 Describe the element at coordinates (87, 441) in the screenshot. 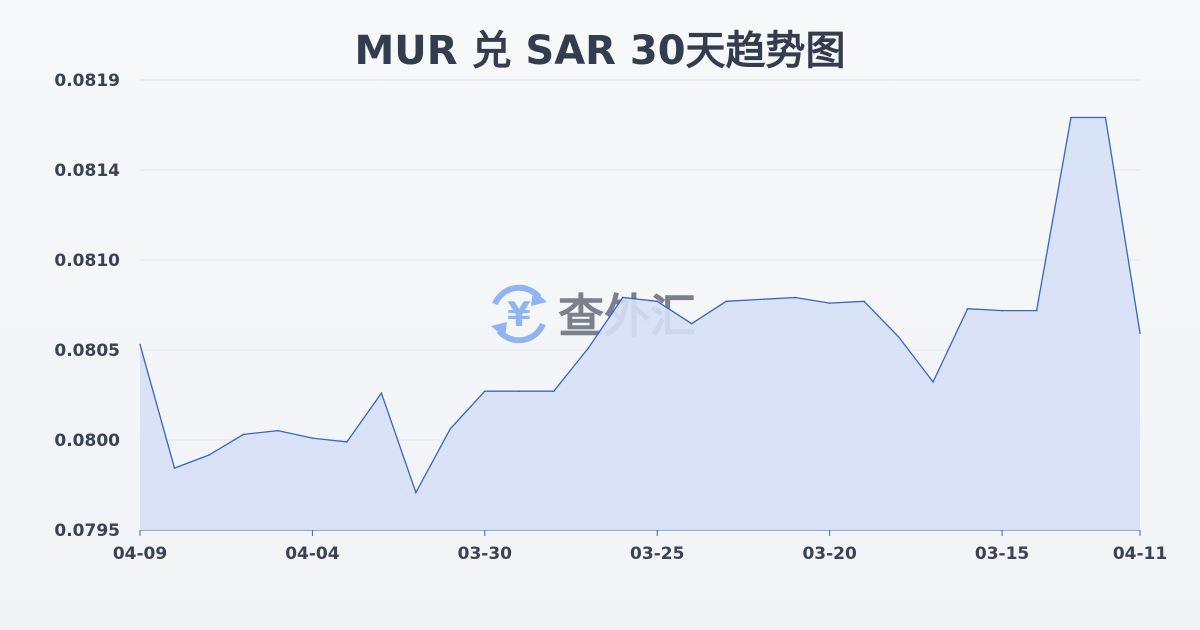

I see `y-tick-label: 0.0800` at that location.